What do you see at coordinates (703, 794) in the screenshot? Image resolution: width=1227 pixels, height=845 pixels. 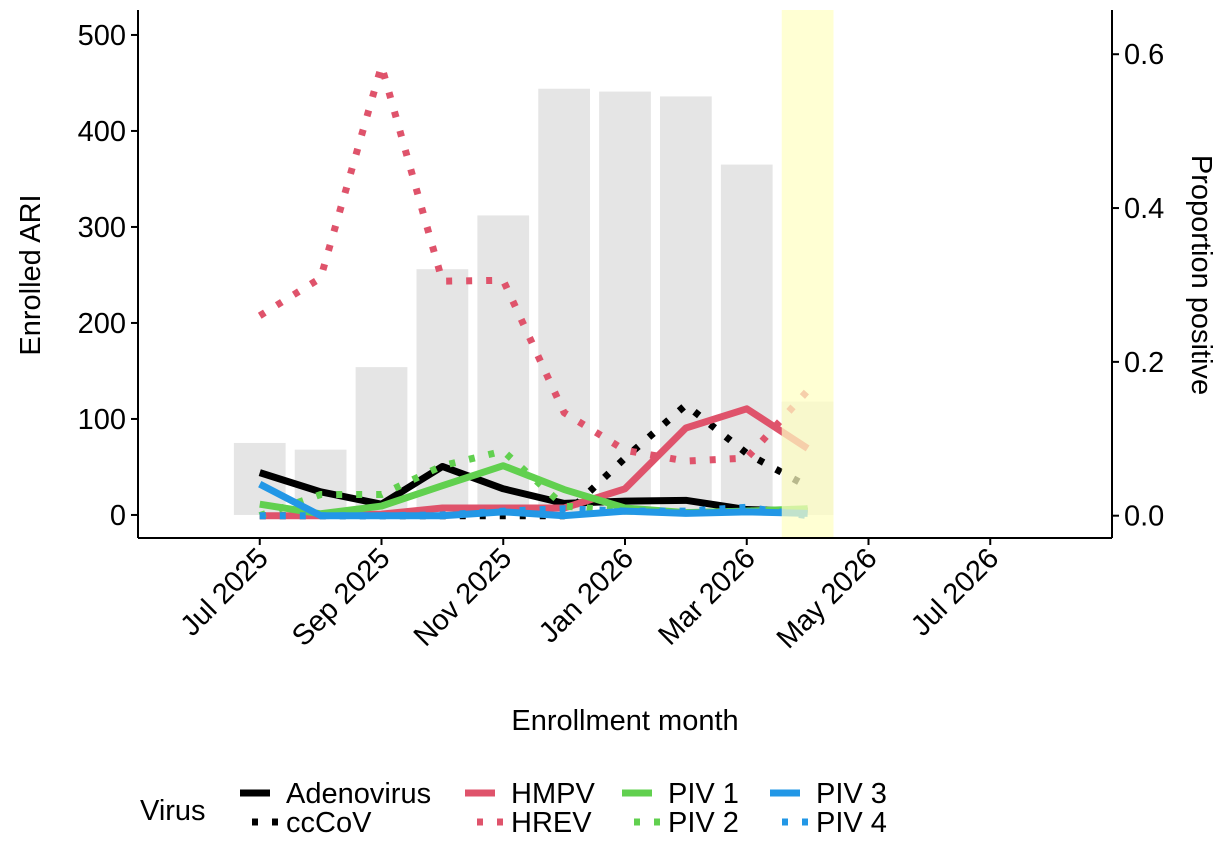 I see `legend-label: PIV 1` at bounding box center [703, 794].